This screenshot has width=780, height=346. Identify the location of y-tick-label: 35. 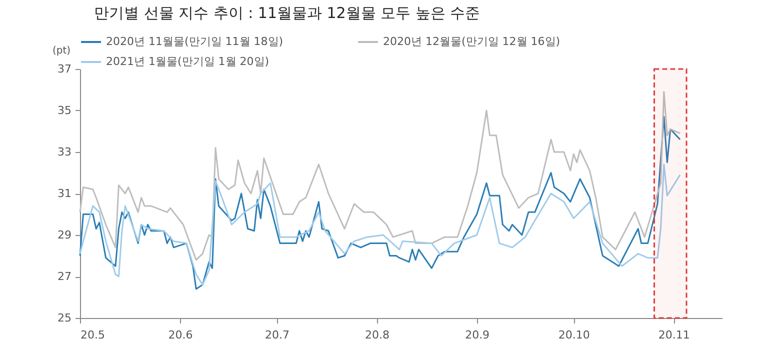
(65, 110).